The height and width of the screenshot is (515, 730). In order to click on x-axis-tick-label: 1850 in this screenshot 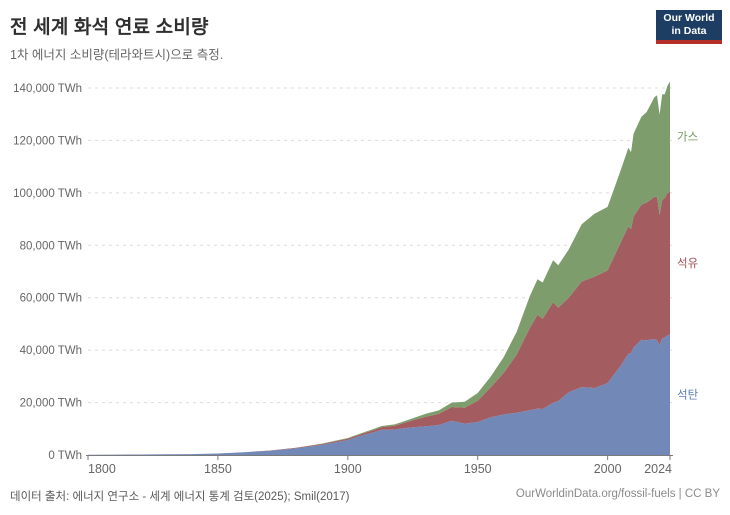, I will do `click(218, 469)`.